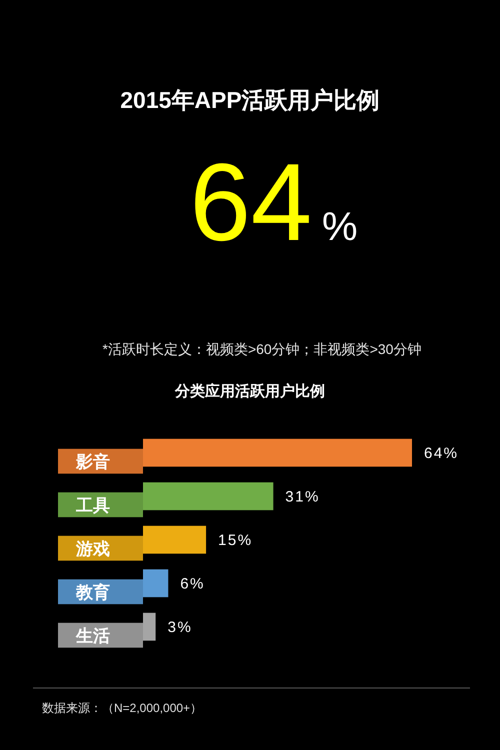 Image resolution: width=500 pixels, height=750 pixels. What do you see at coordinates (274, 202) in the screenshot?
I see `text: 64%` at bounding box center [274, 202].